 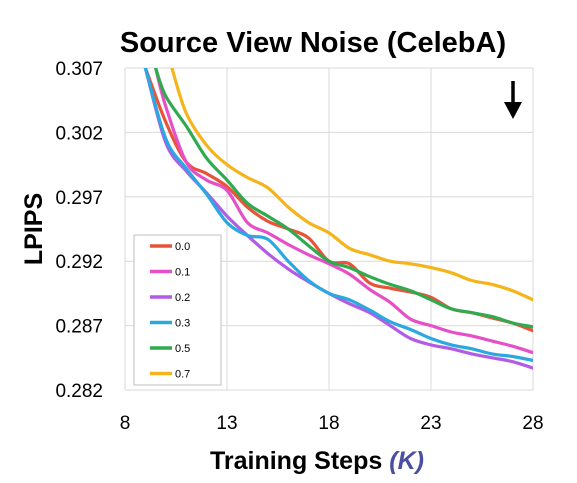 I want to click on x-tick-labels: 8 13 18 23 28, so click(x=332, y=423).